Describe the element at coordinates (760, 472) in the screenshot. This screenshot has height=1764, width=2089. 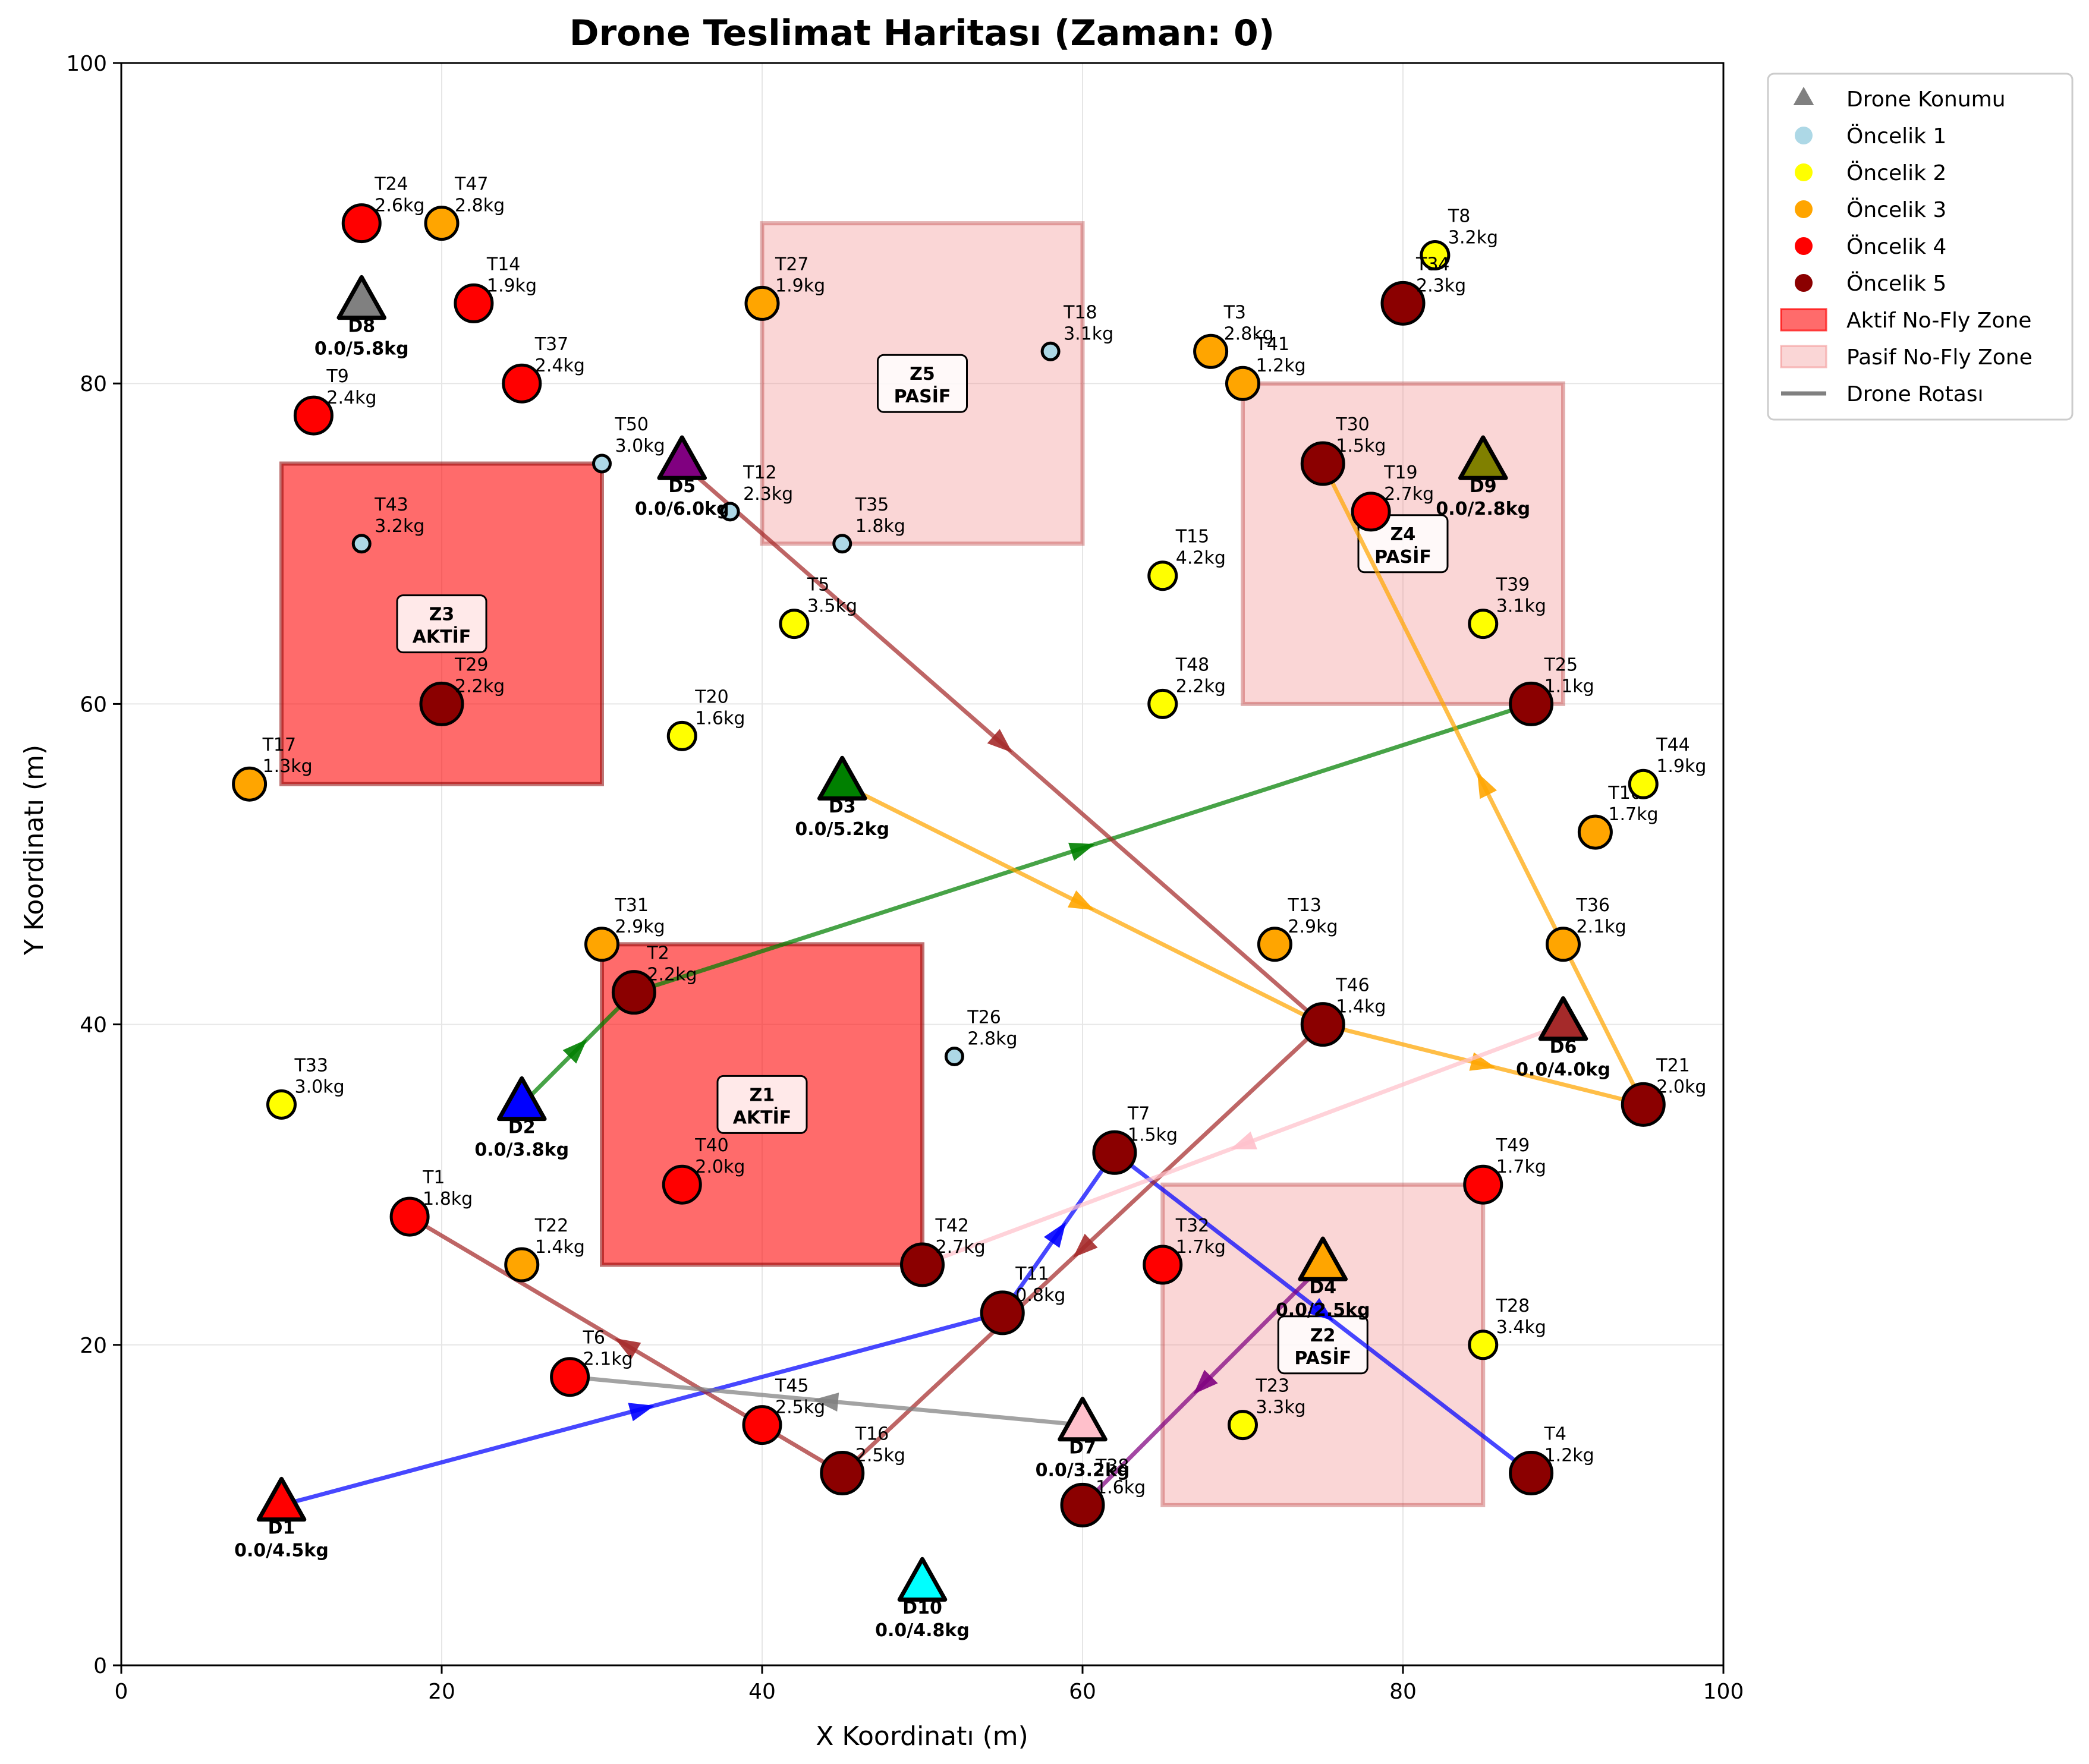
I see `delivery-id-label: T12` at that location.